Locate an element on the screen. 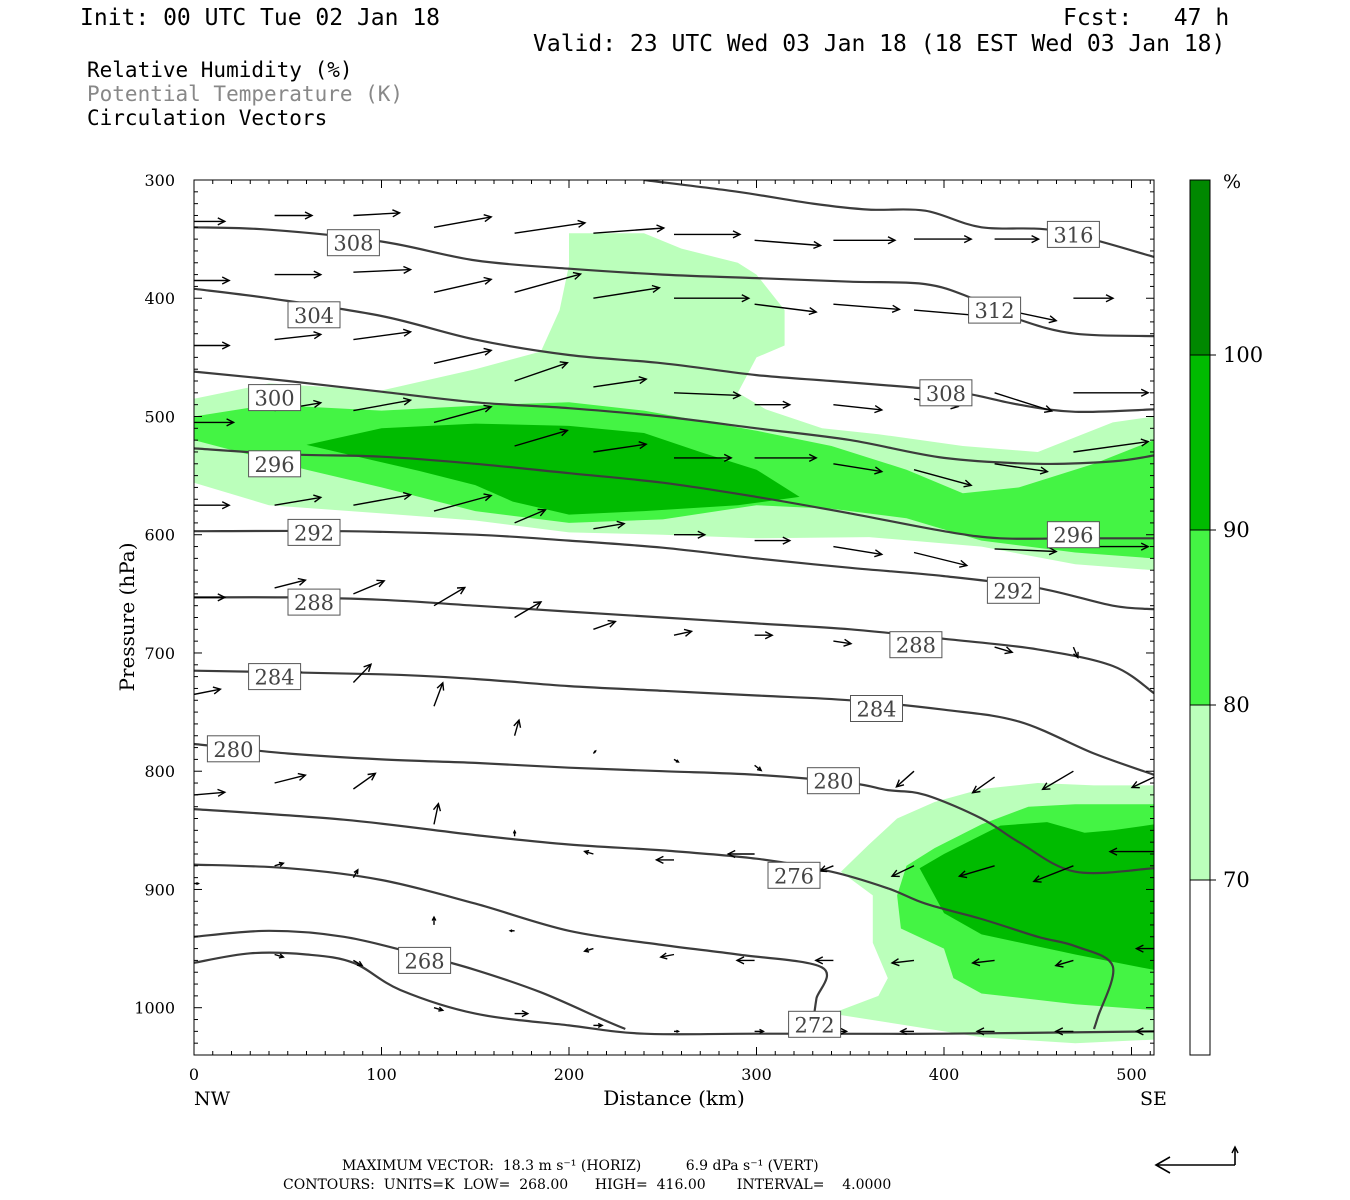  theta-label-292: 292 is located at coordinates (1013, 590).